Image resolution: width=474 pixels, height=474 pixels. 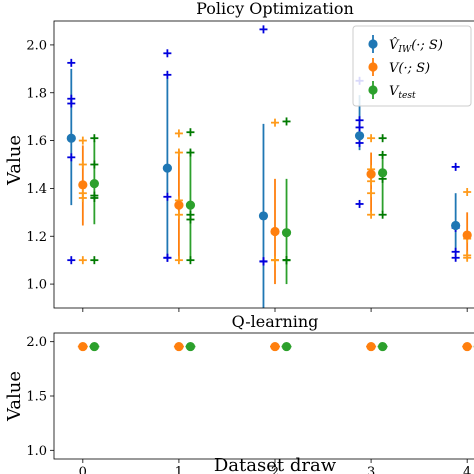 I want to click on bottom-x-axis-label: Dataset draw, so click(x=275, y=464).